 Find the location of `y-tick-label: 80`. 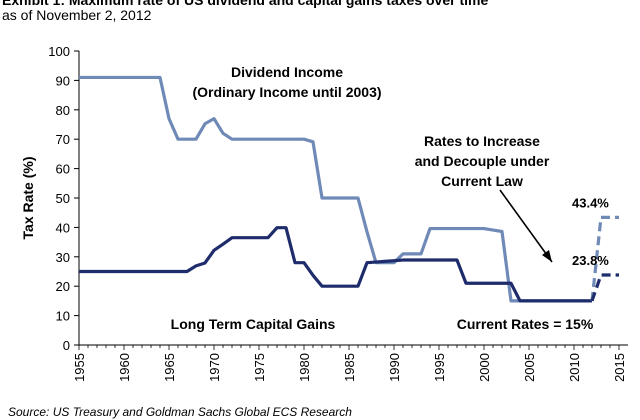

y-tick-label: 80 is located at coordinates (63, 110).